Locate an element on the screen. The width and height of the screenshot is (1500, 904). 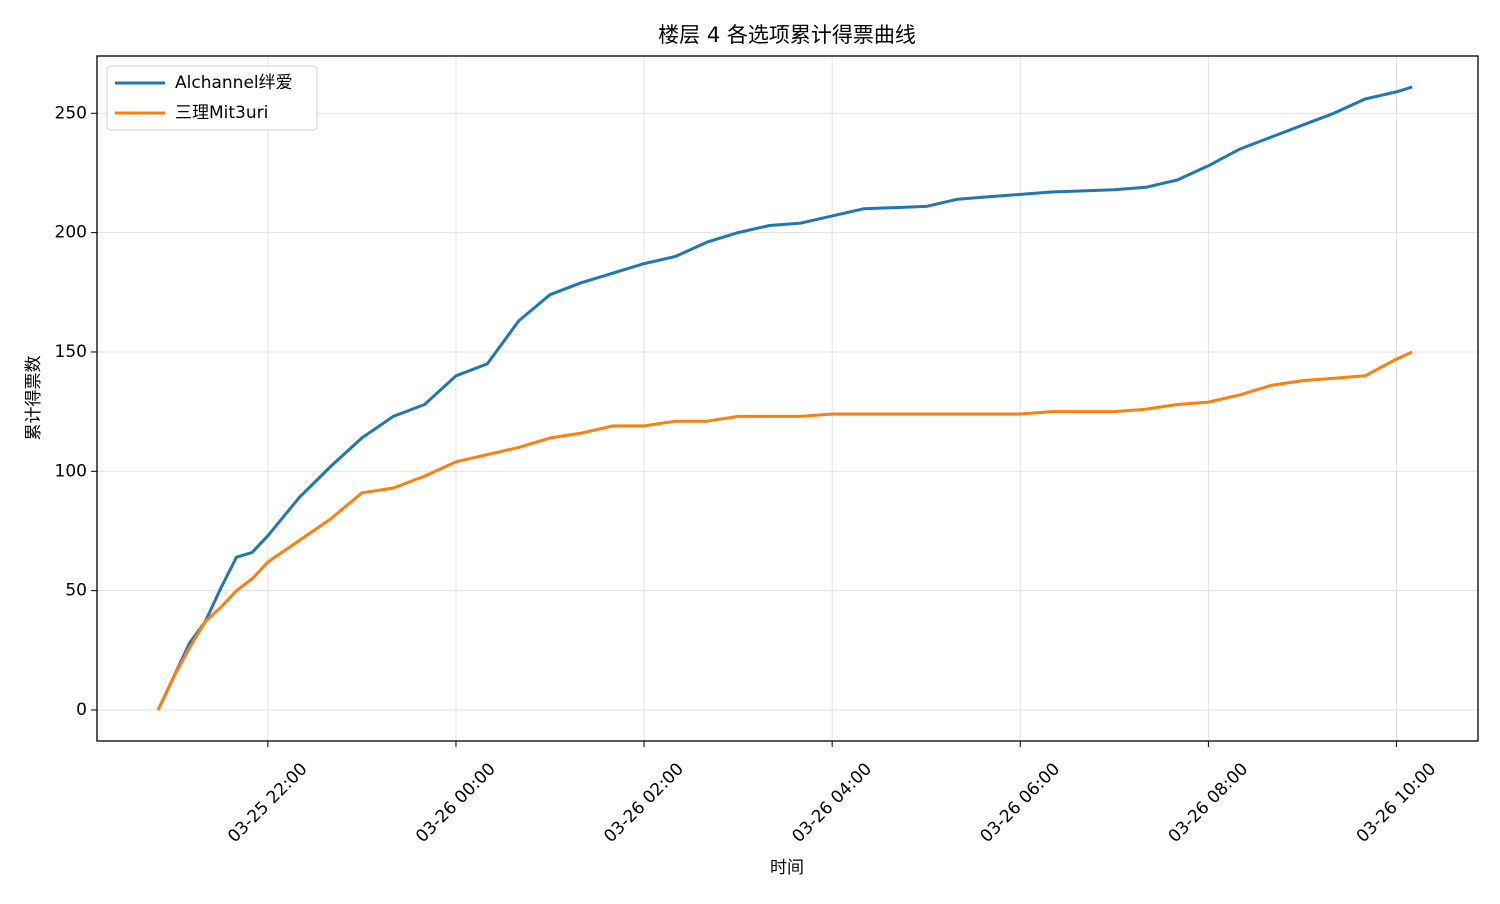
y-tick-label: 150 is located at coordinates (71, 352).